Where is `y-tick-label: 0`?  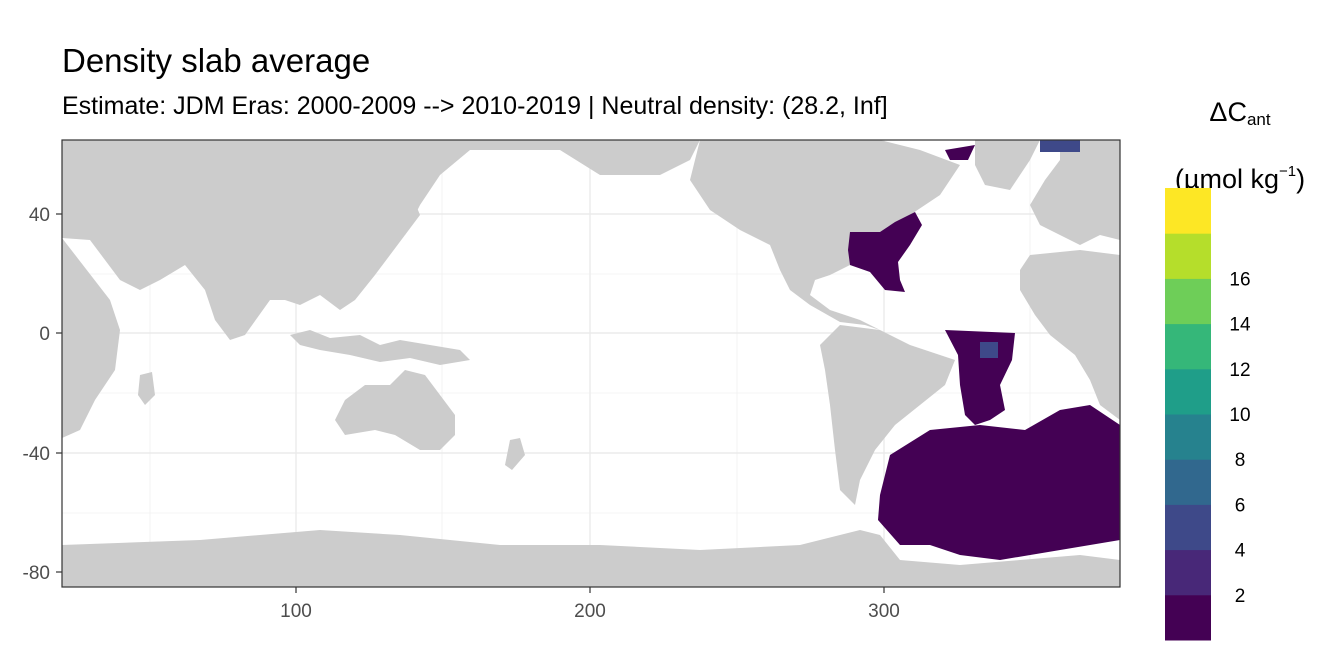
y-tick-label: 0 is located at coordinates (44, 334).